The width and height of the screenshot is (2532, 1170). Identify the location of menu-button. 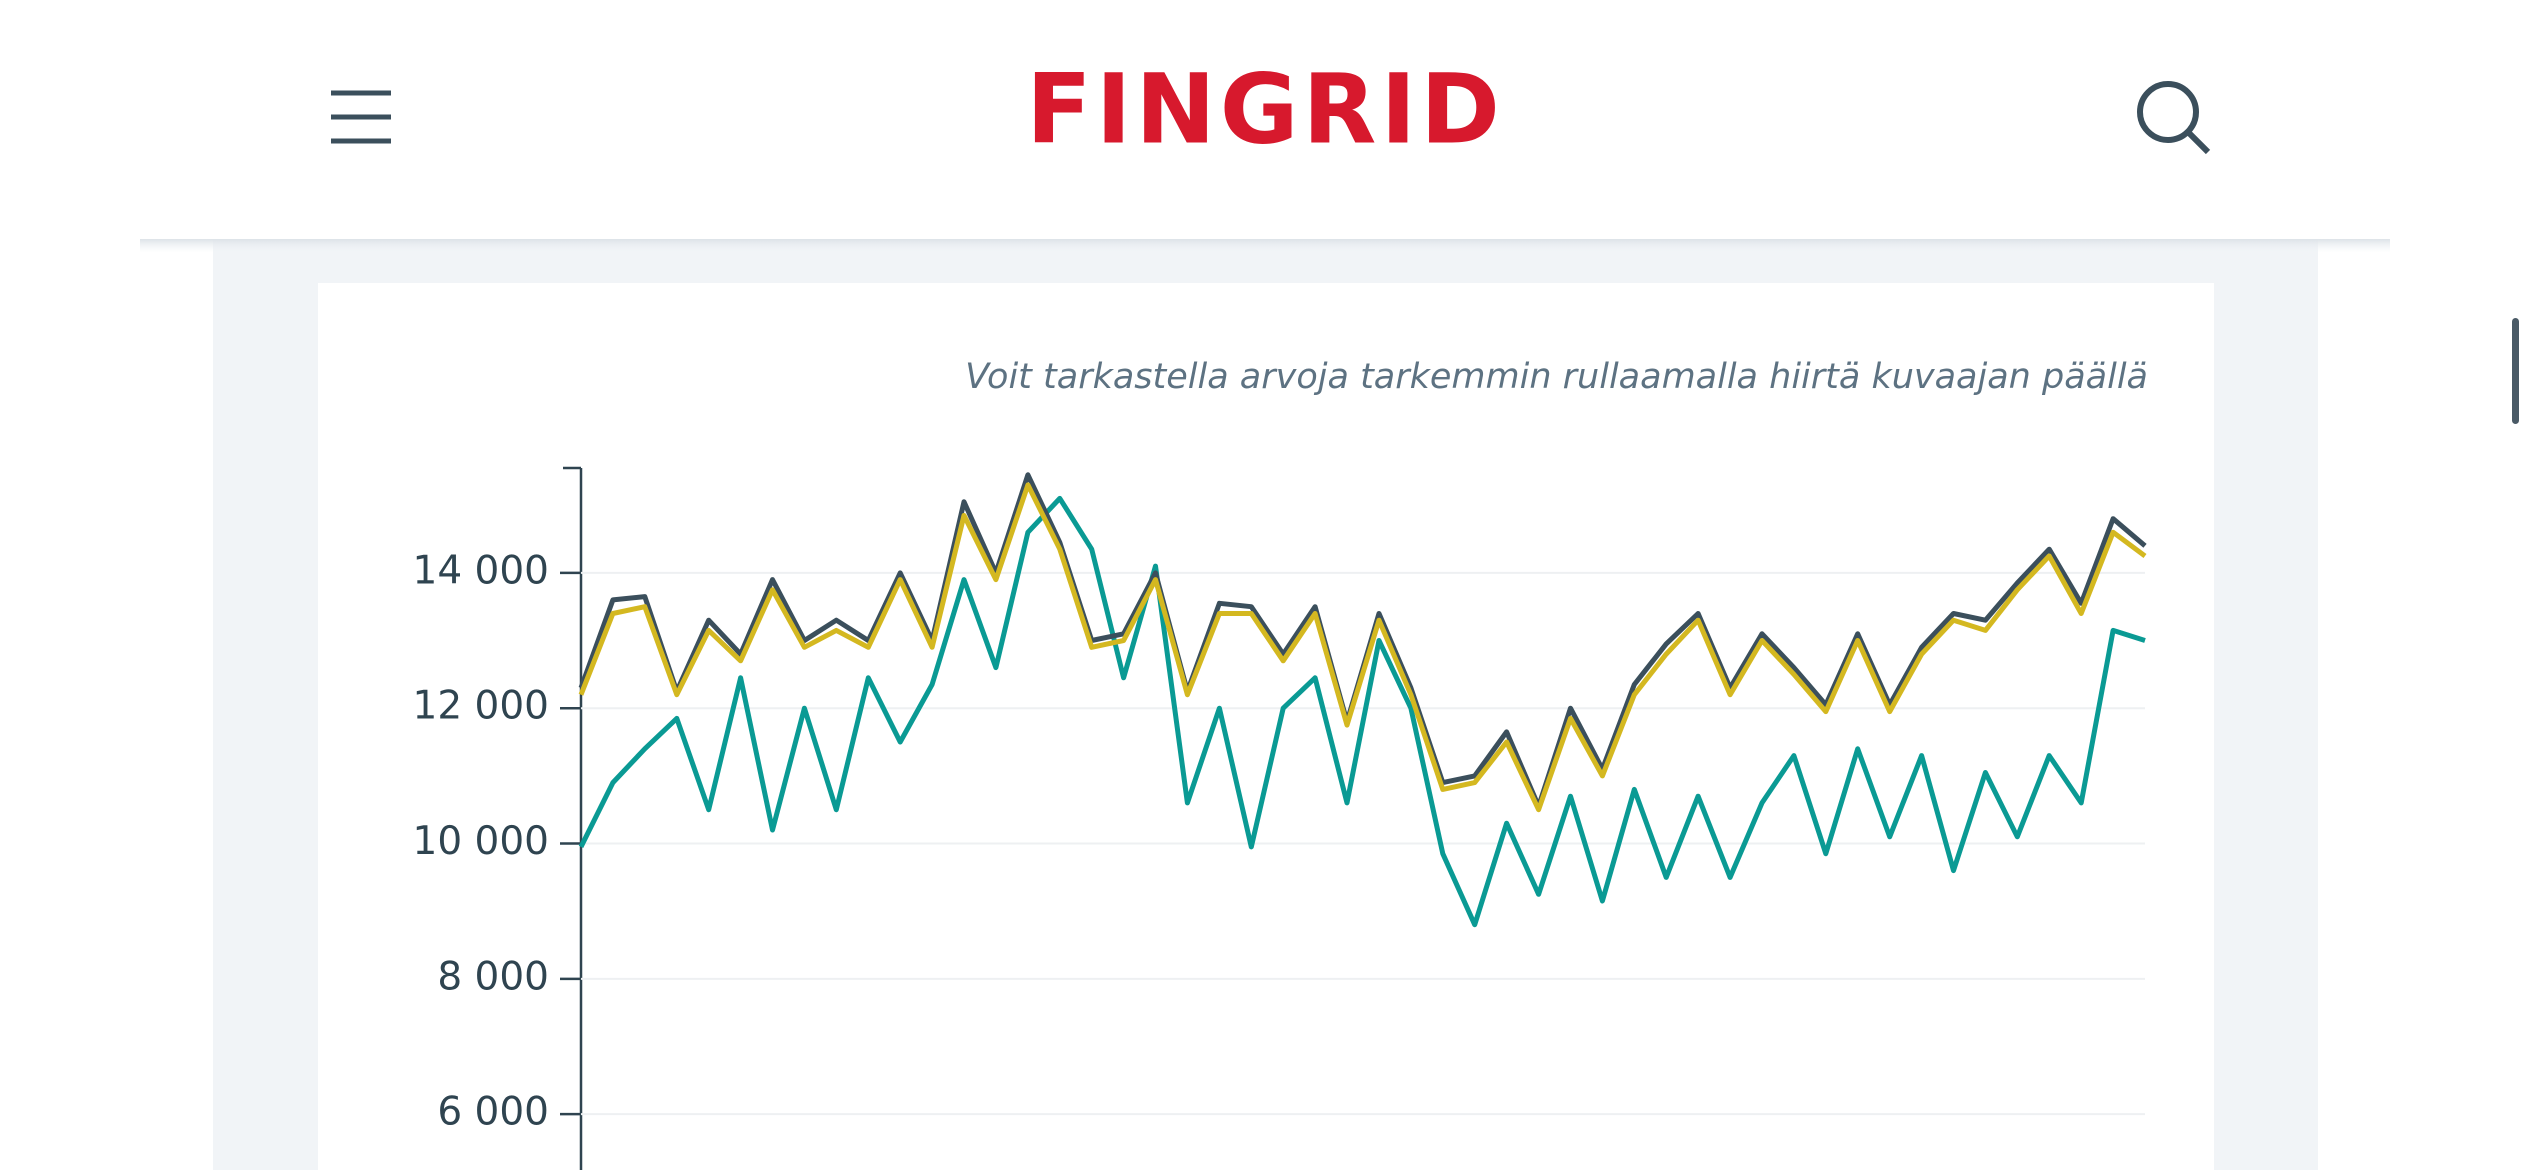
(361, 117).